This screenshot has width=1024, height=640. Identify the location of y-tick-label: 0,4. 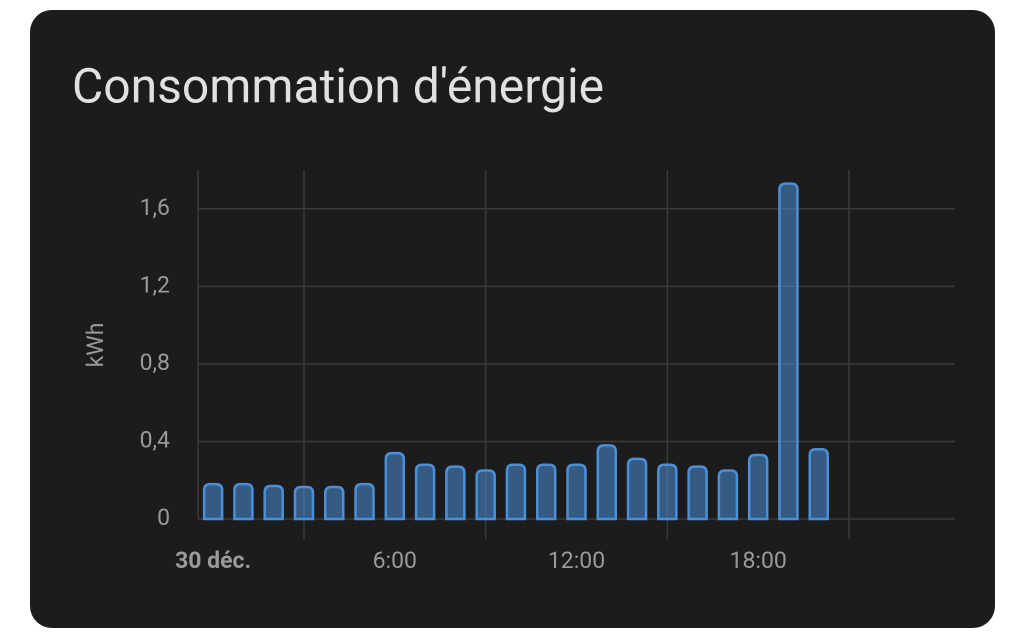
(155, 440).